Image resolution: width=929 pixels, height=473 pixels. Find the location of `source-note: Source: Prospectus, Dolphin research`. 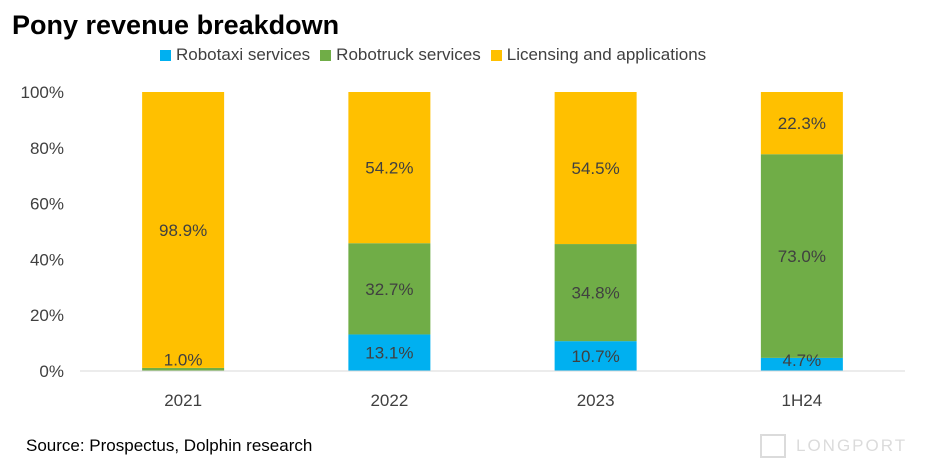

source-note: Source: Prospectus, Dolphin research is located at coordinates (169, 445).